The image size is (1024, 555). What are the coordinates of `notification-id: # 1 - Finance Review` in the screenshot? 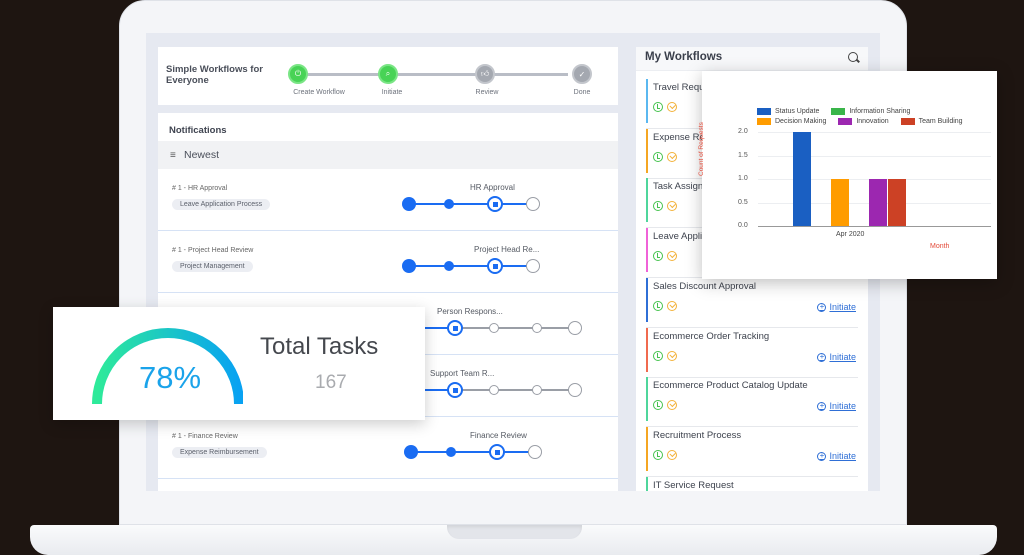 It's located at (205, 436).